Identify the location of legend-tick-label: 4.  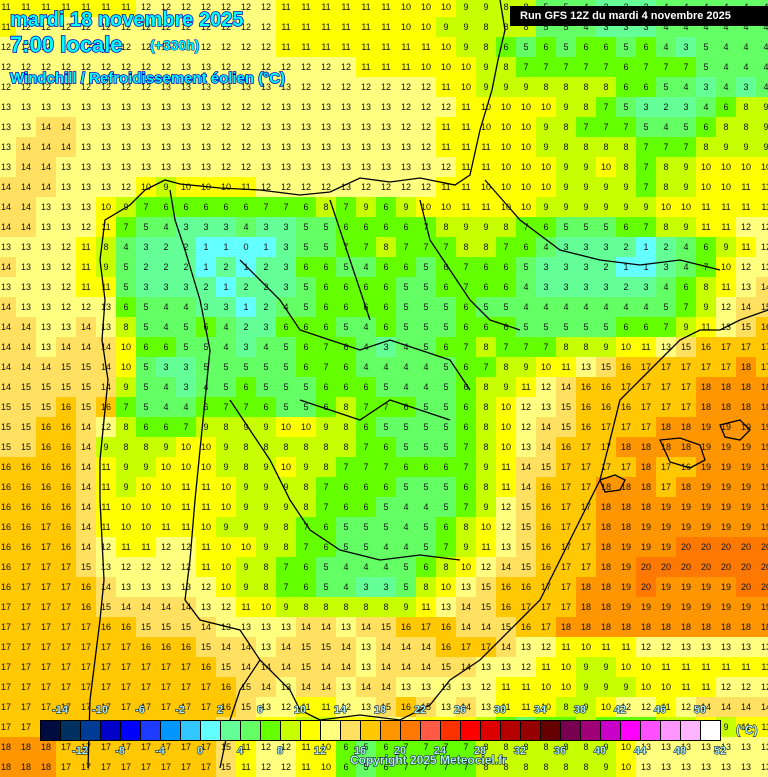
(240, 751).